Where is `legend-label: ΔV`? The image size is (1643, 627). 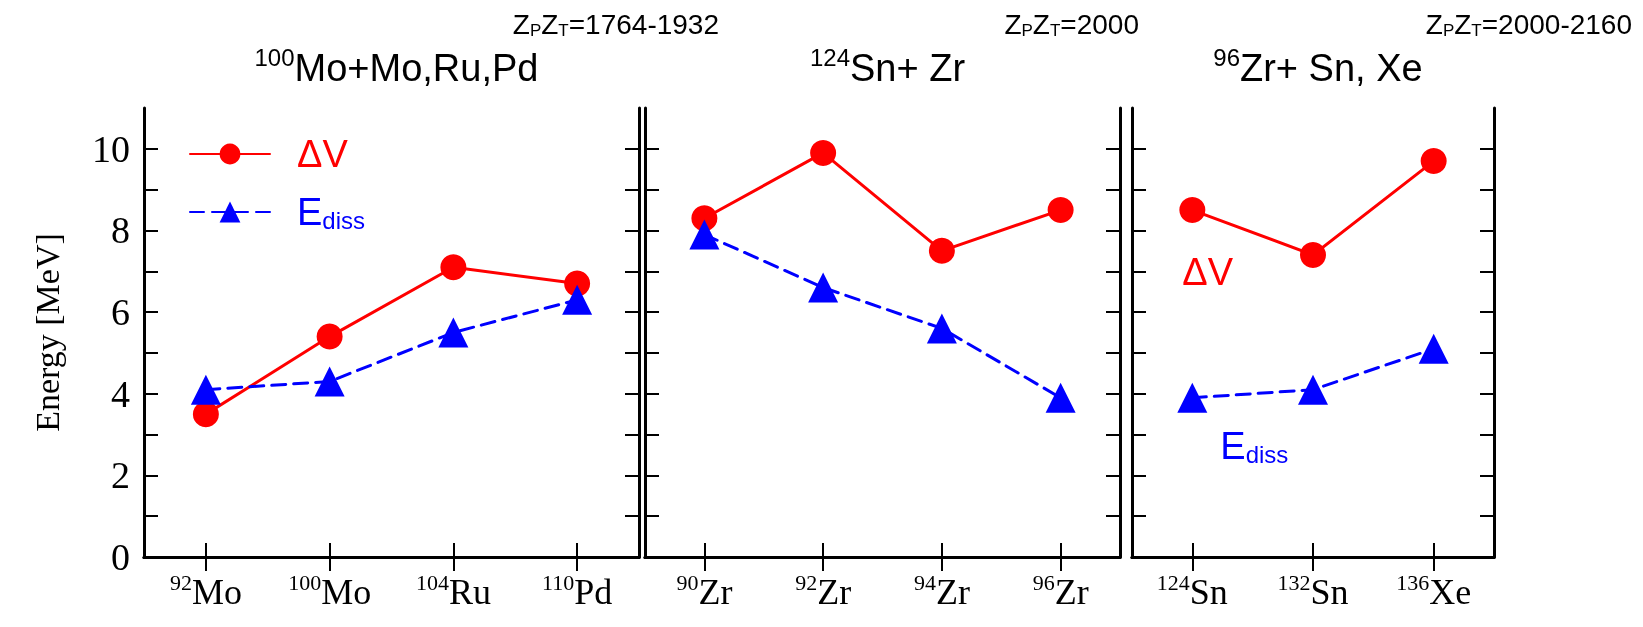 legend-label: ΔV is located at coordinates (323, 154).